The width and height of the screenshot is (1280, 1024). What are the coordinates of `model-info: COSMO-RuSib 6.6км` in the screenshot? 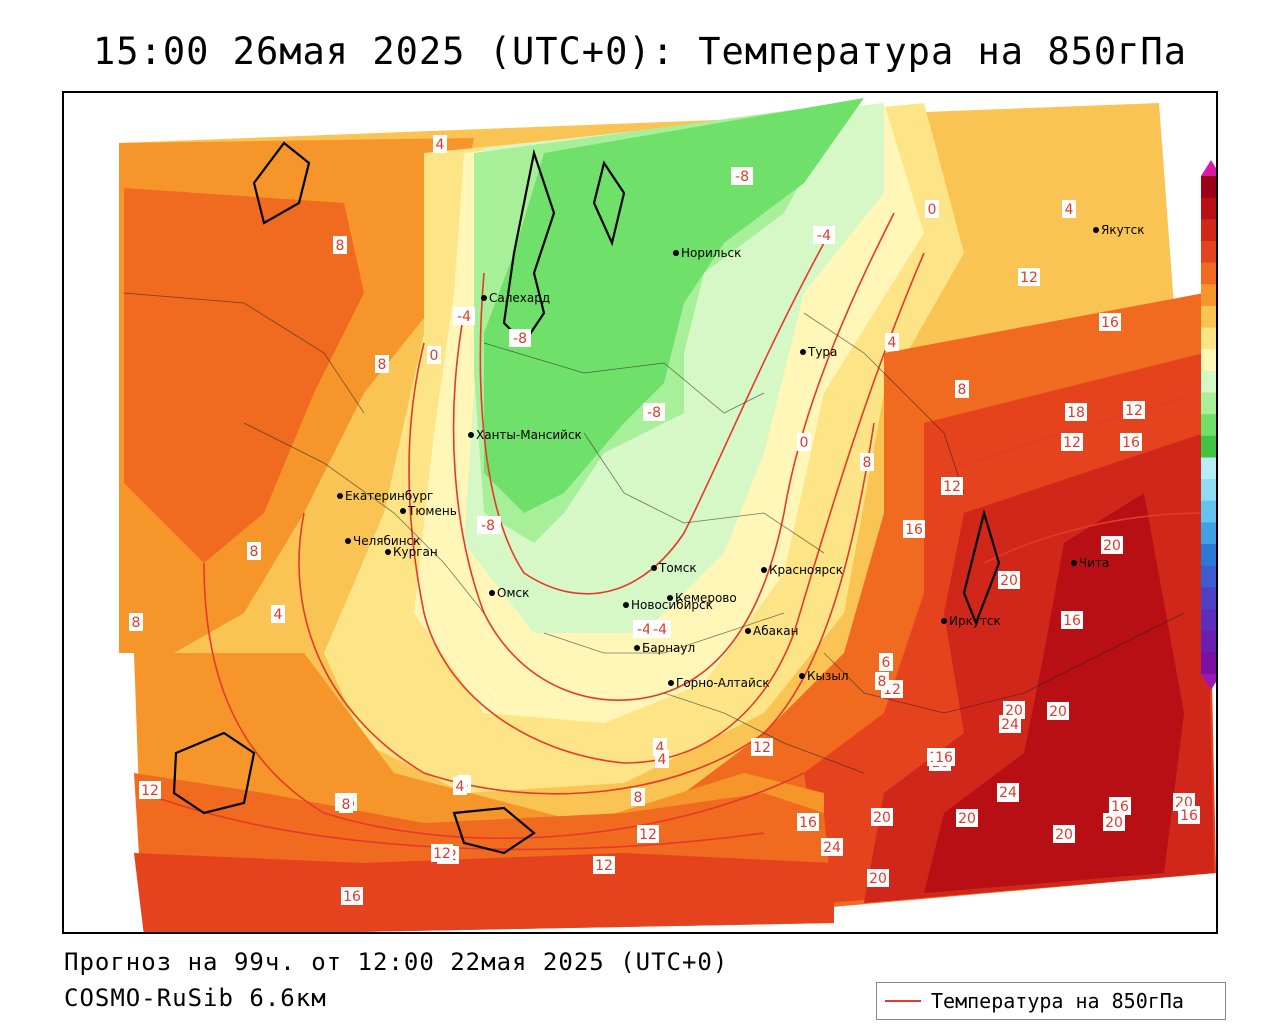 It's located at (195, 998).